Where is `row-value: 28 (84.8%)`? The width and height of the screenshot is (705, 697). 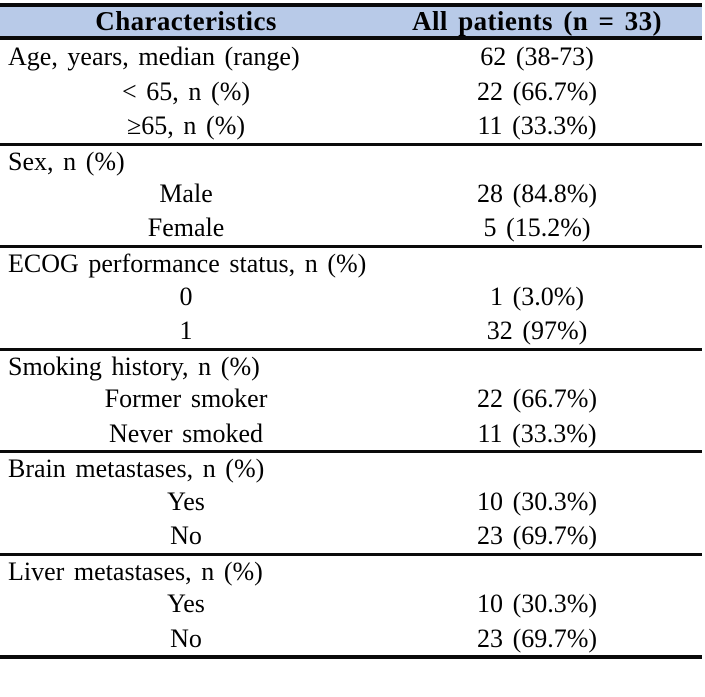
row-value: 28 (84.8%) is located at coordinates (537, 194).